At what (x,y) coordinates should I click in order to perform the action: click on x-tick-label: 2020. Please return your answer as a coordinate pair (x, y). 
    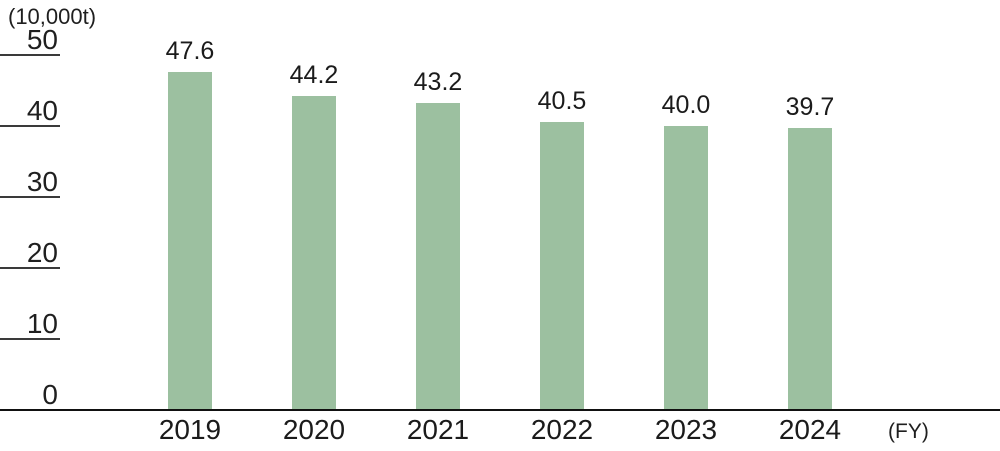
    Looking at the image, I should click on (314, 429).